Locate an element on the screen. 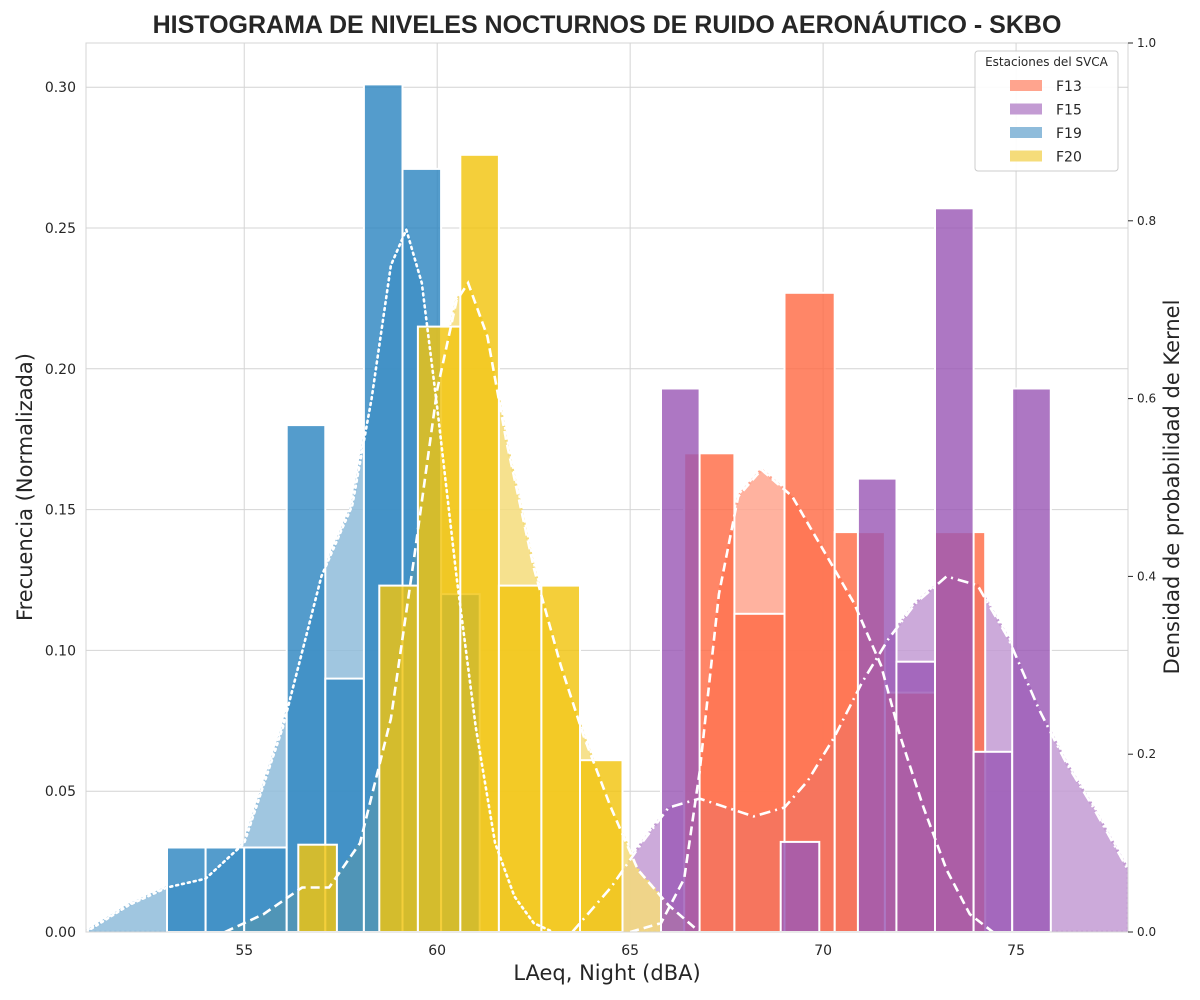 The width and height of the screenshot is (1200, 1000). x-axis-label: LAeq, Night (dBA) is located at coordinates (606, 973).